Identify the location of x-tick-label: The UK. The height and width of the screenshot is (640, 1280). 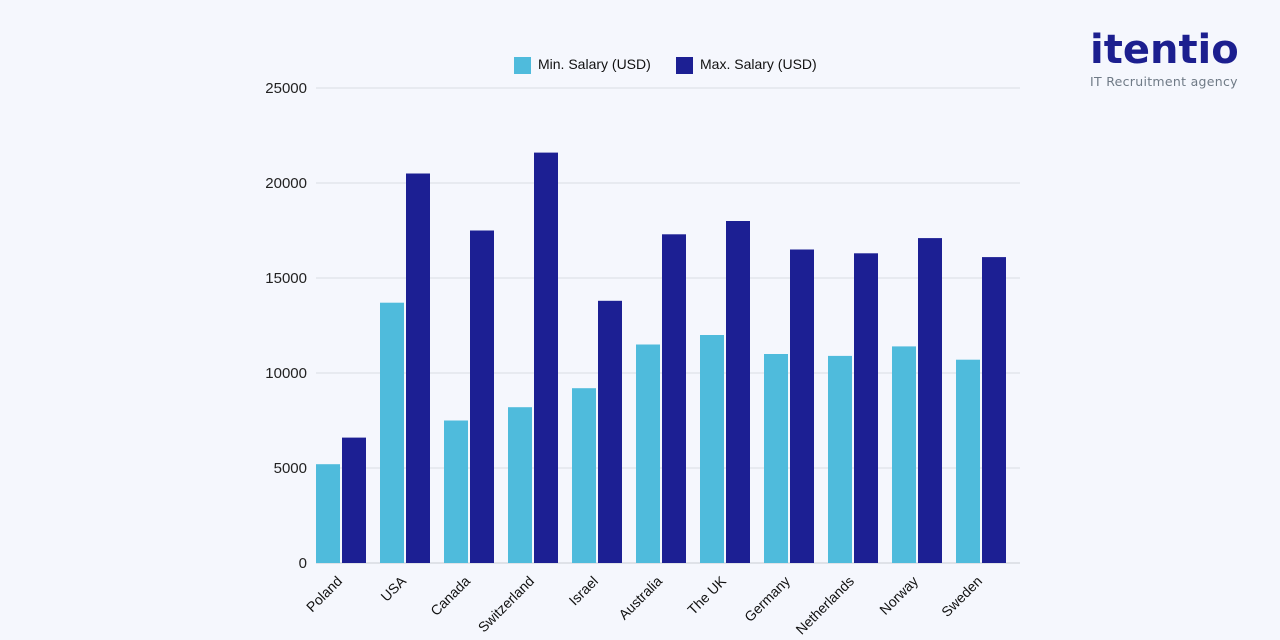
(706, 594).